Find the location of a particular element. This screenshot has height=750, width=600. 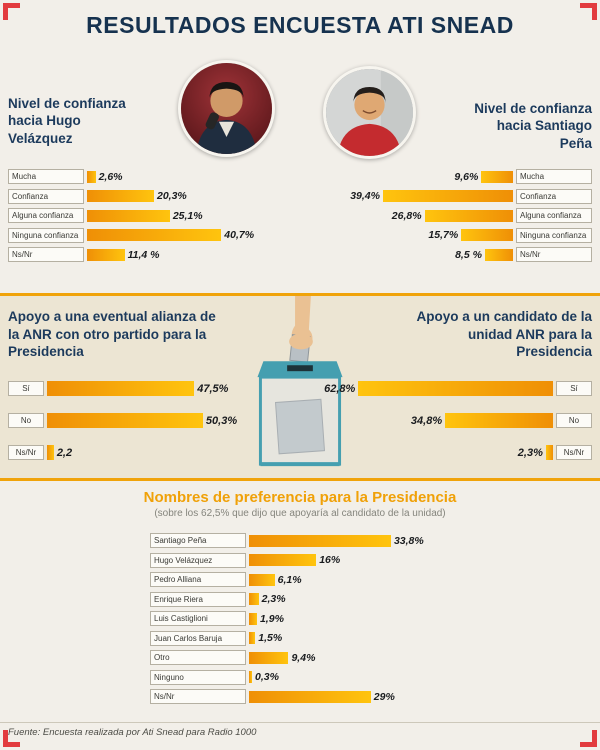

avatar-santiago-pena is located at coordinates (369, 112).